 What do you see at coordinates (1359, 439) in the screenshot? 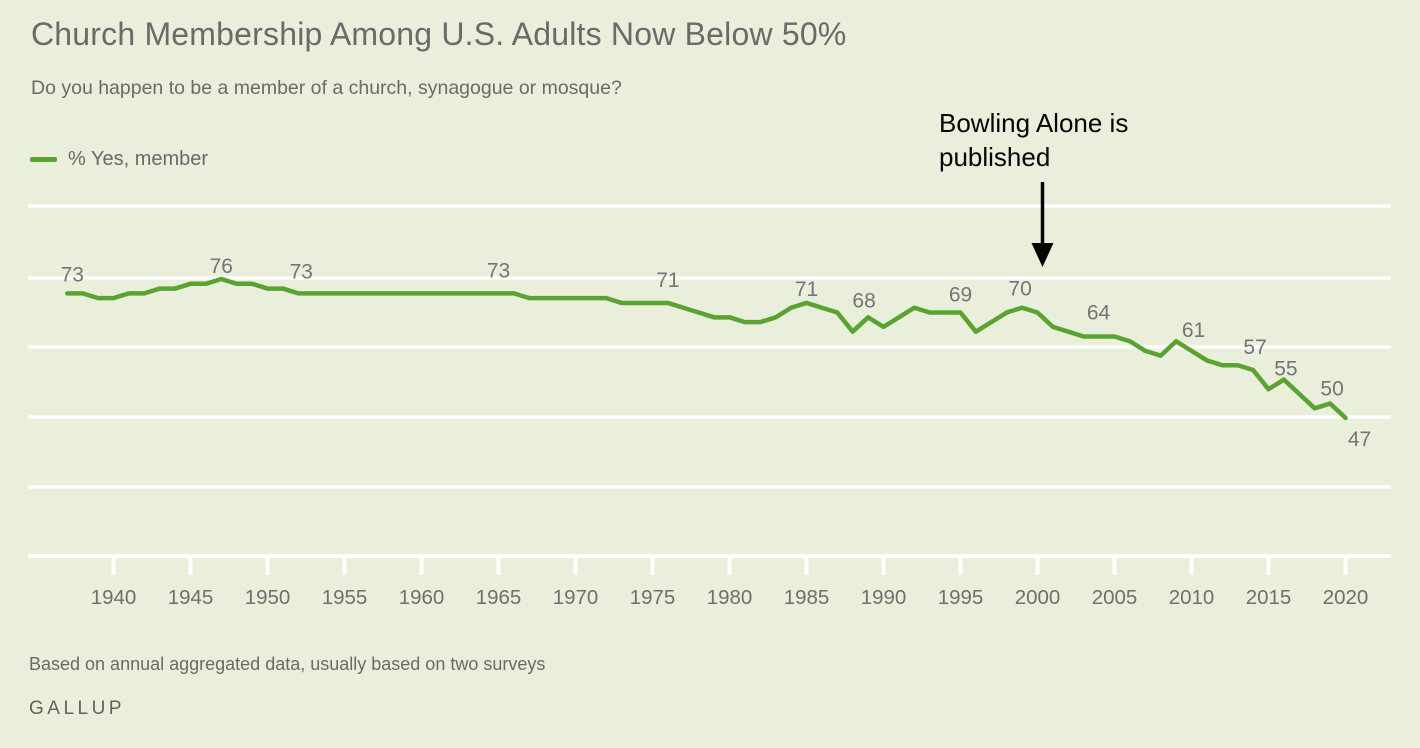
I see `data-point-label: 47` at bounding box center [1359, 439].